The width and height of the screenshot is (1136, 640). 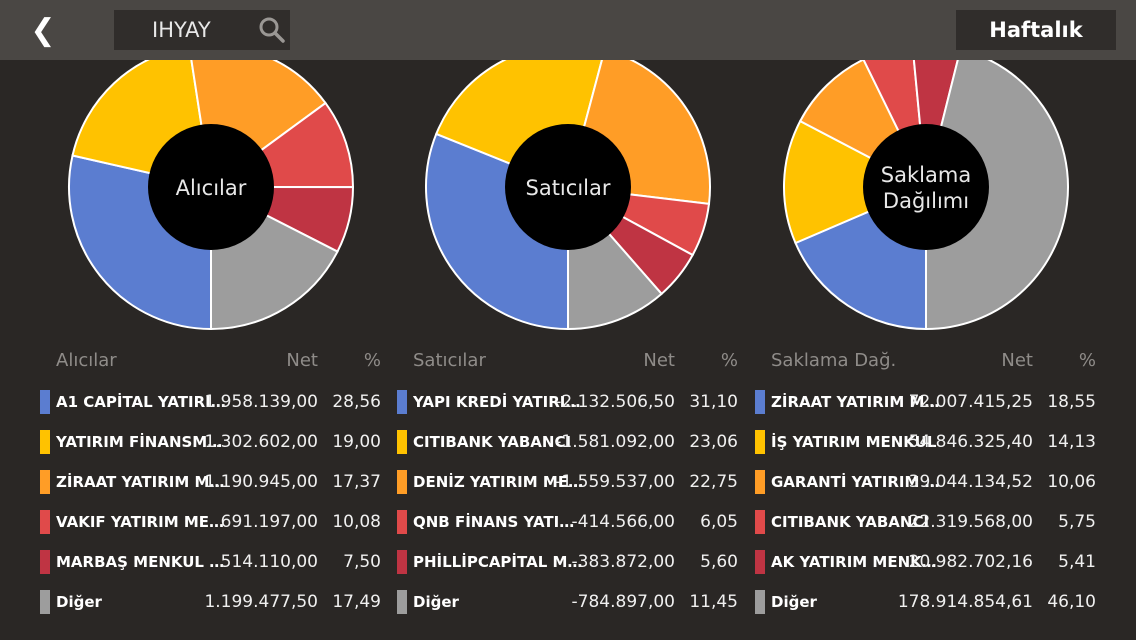 What do you see at coordinates (356, 522) in the screenshot?
I see `row-percent: 10,08` at bounding box center [356, 522].